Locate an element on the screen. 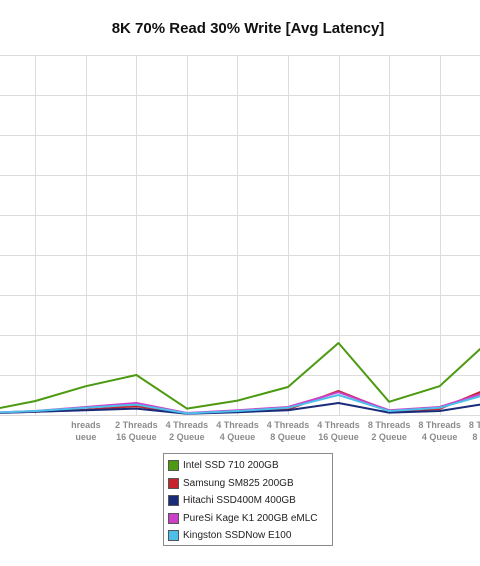 Image resolution: width=480 pixels, height=566 pixels. legend-label: Kingston SSDNow E100 is located at coordinates (237, 536).